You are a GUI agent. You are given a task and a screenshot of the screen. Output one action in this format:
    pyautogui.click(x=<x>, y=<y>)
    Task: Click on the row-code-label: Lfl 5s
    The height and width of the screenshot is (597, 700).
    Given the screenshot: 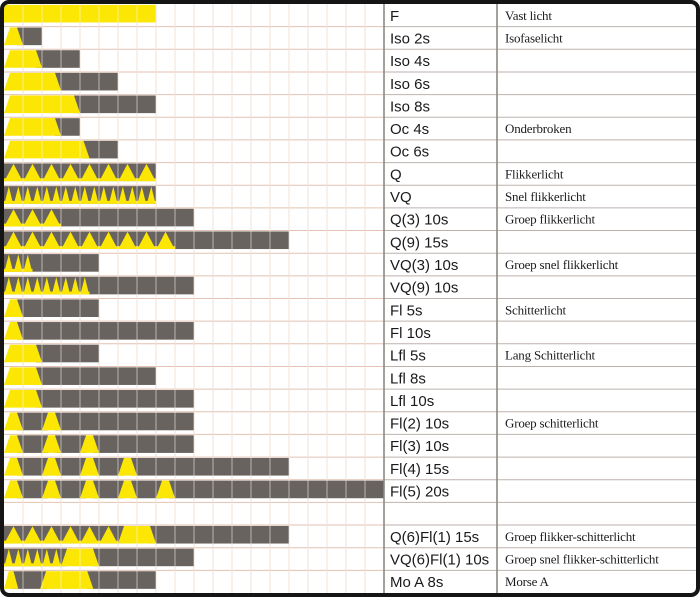 What is the action you would take?
    pyautogui.click(x=408, y=356)
    